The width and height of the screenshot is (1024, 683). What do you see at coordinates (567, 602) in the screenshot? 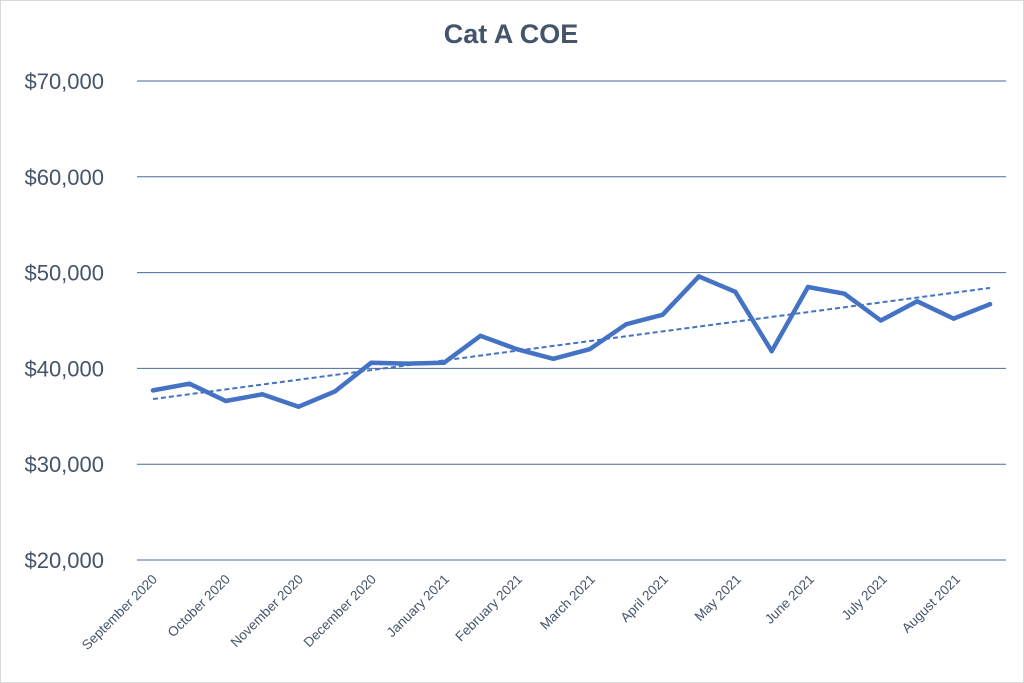
I see `x-tick-label: March 2021` at bounding box center [567, 602].